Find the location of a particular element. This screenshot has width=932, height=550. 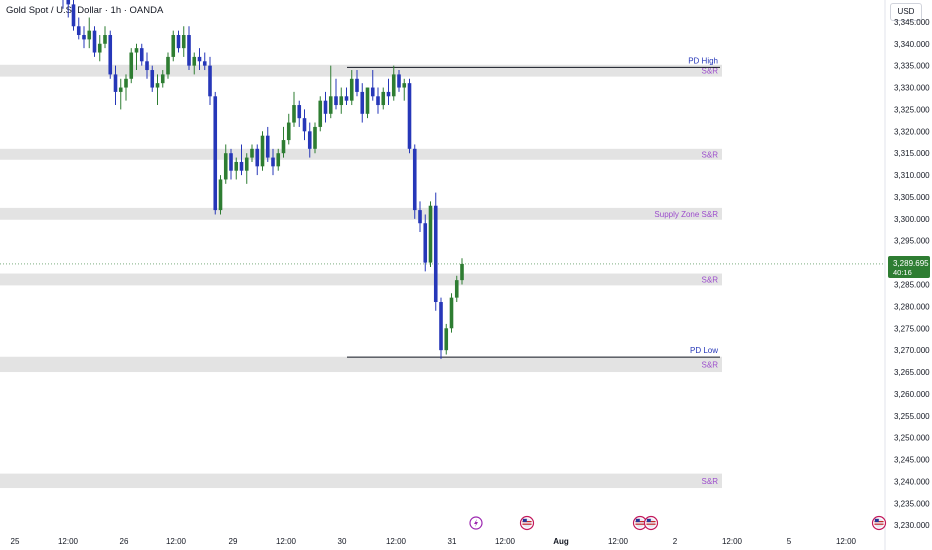

y-tick-label: 3,270.000 is located at coordinates (912, 350).